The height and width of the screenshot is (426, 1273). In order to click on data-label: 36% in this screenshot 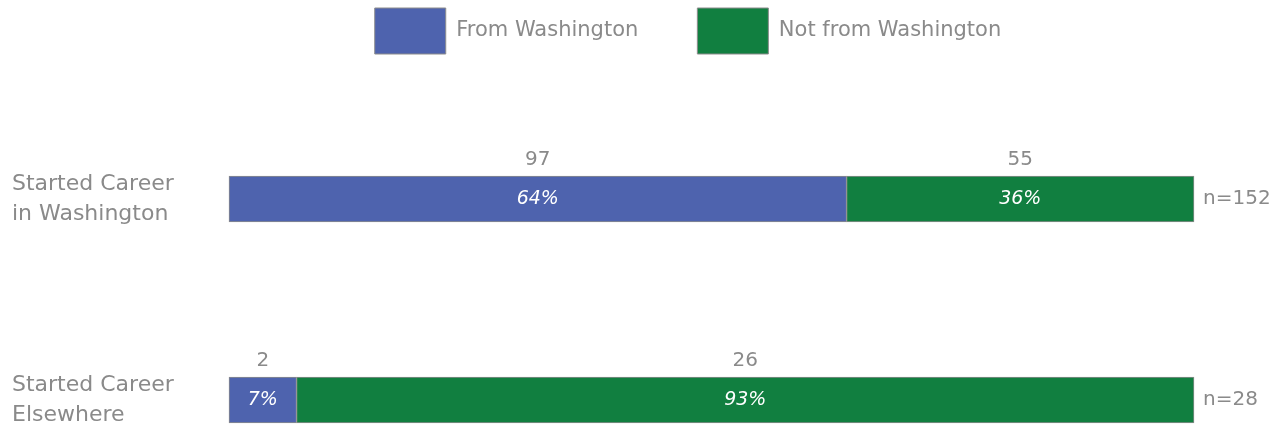, I will do `click(1020, 196)`.